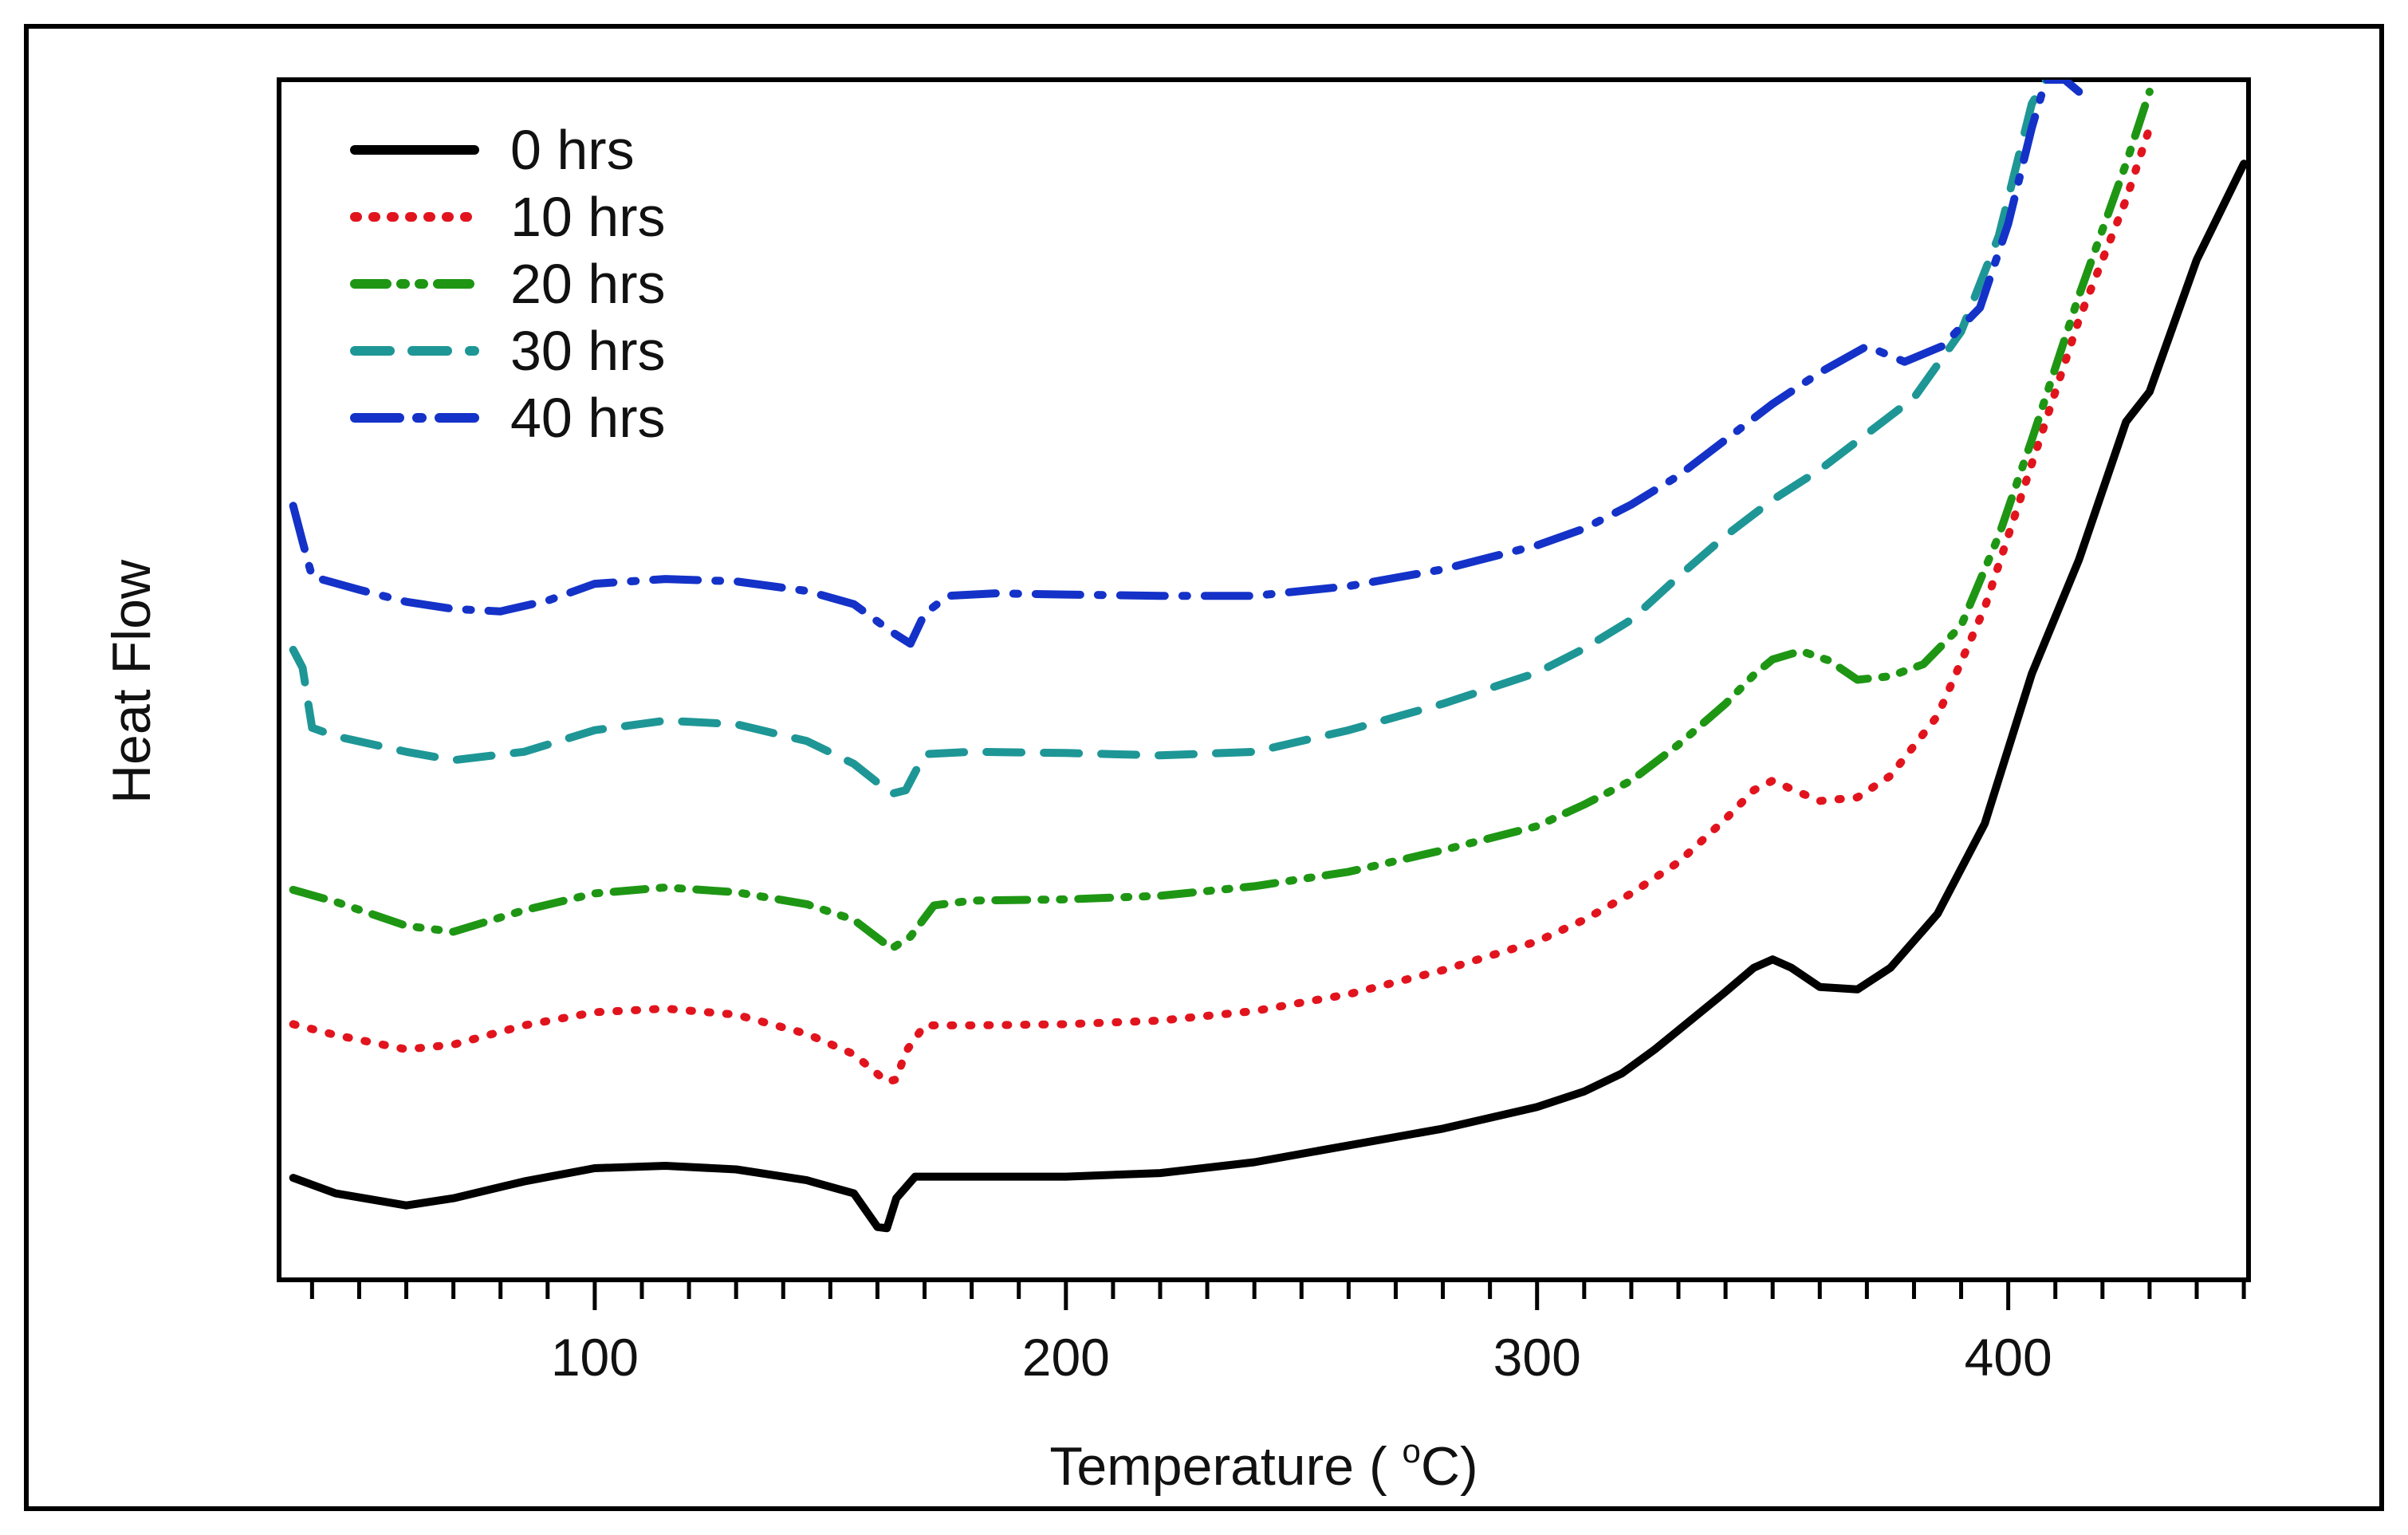 This screenshot has height=1535, width=2408. I want to click on legend-label: 40 hrs, so click(588, 418).